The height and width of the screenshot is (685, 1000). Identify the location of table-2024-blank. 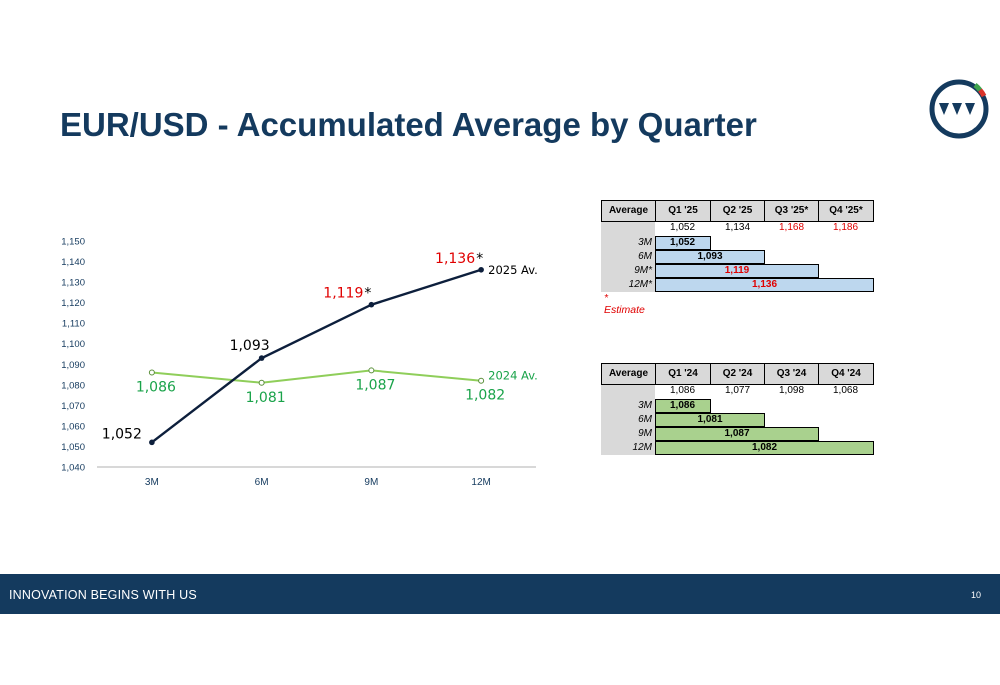
(628, 392).